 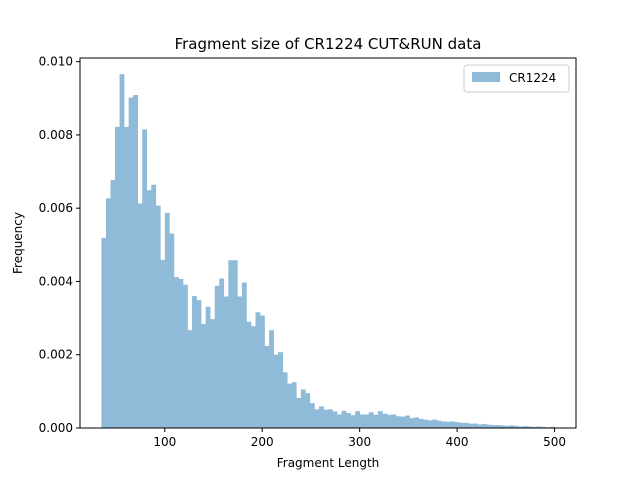 What do you see at coordinates (328, 463) in the screenshot?
I see `x-axis-label: Fragment Length` at bounding box center [328, 463].